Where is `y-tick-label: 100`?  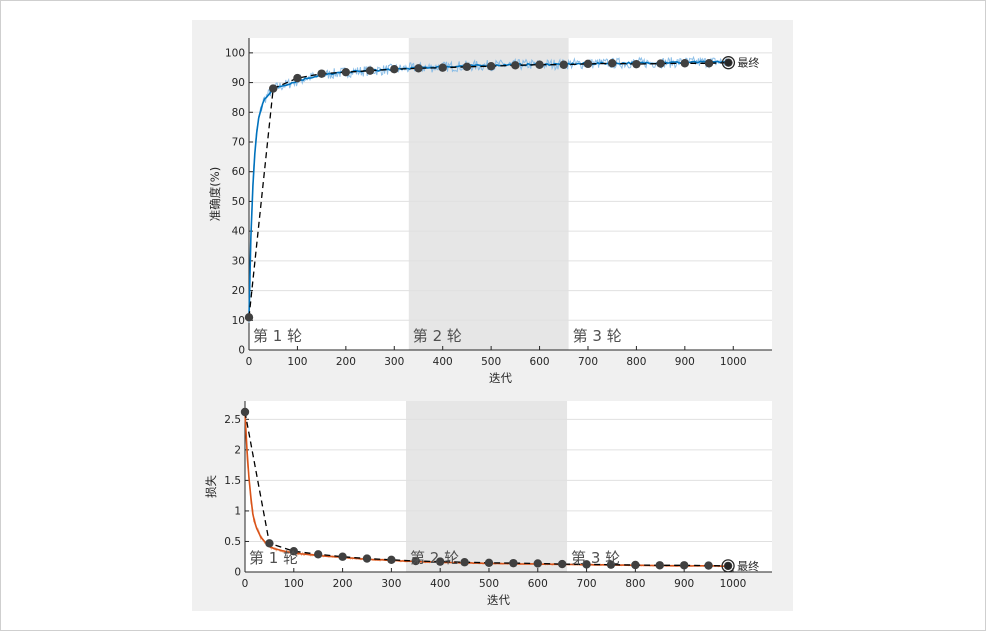 y-tick-label: 100 is located at coordinates (235, 53).